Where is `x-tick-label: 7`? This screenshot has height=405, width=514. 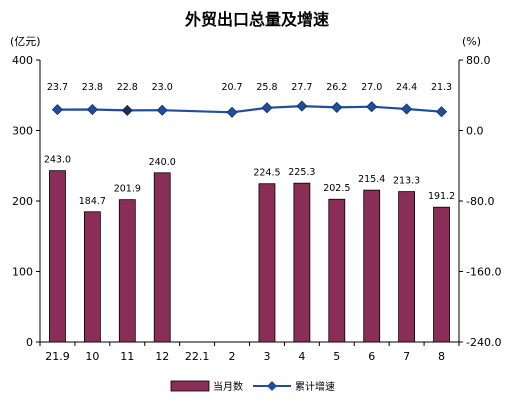
x-tick-label: 7 is located at coordinates (406, 356).